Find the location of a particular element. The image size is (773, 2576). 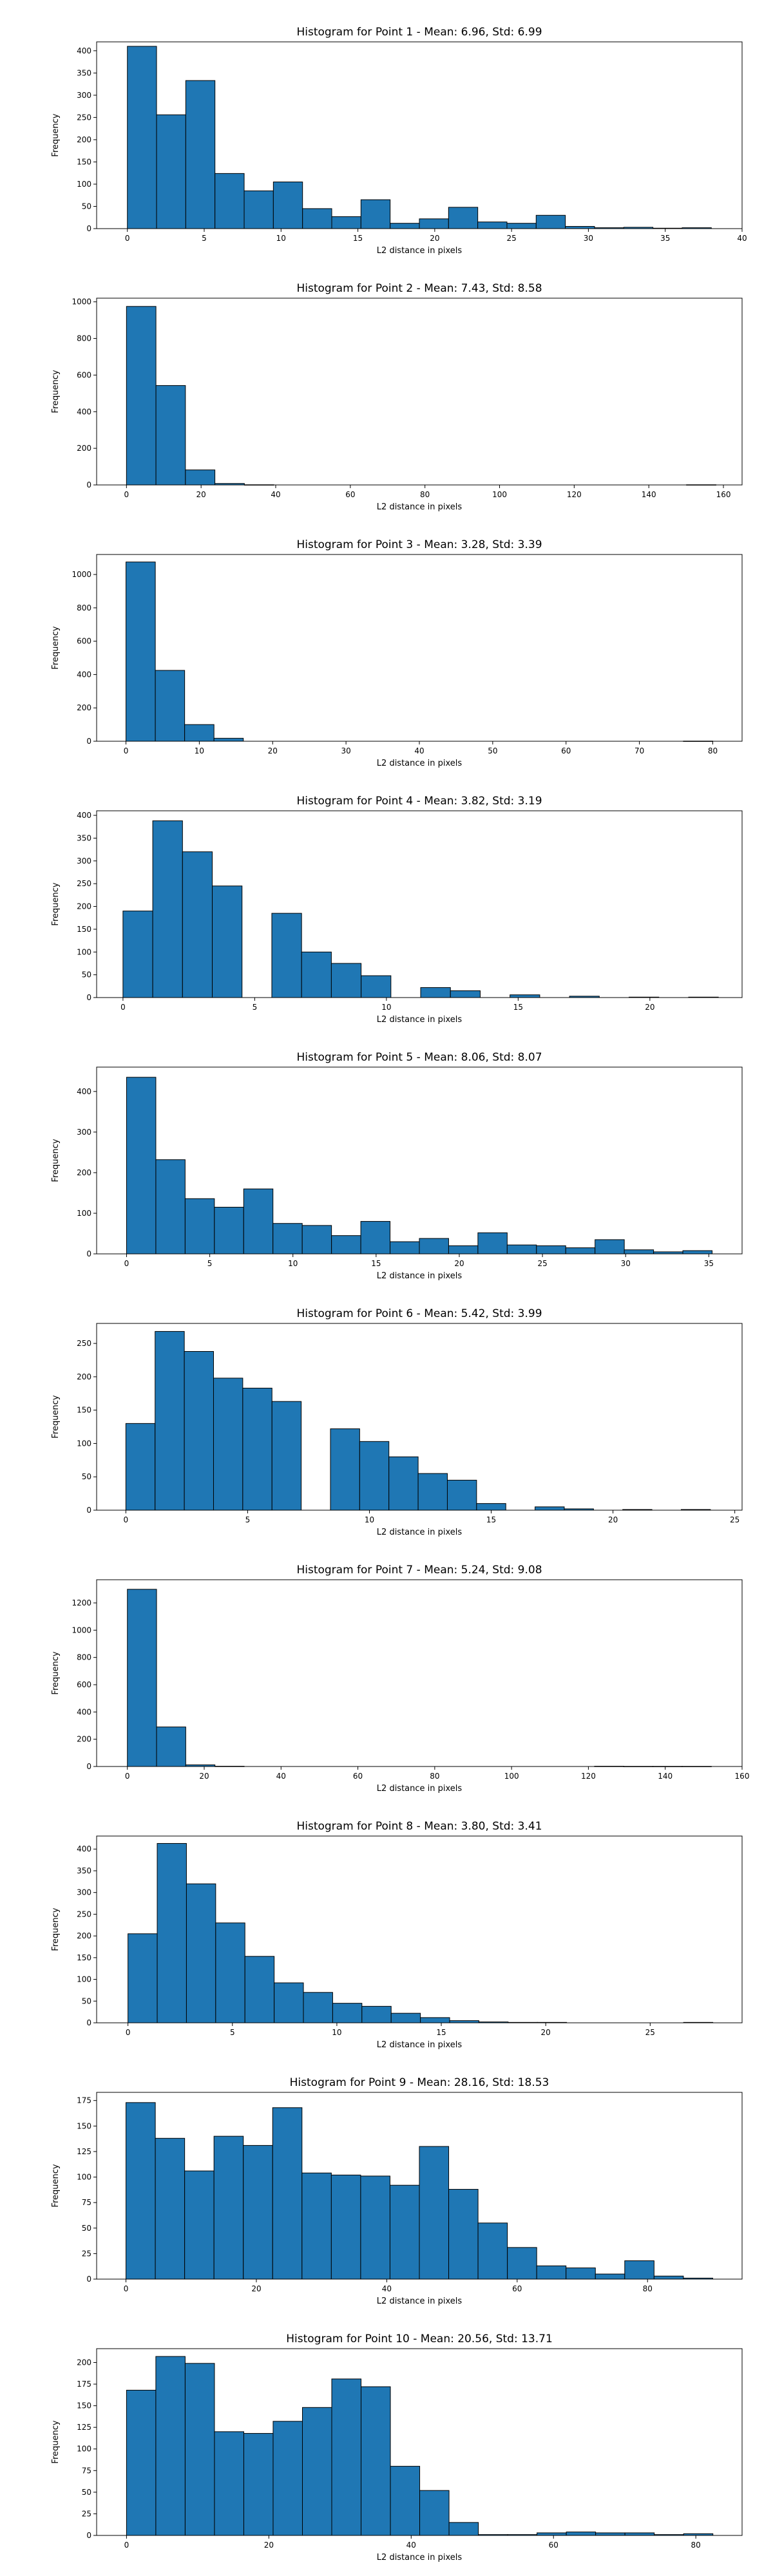

x-tick-label: 35 is located at coordinates (665, 239).